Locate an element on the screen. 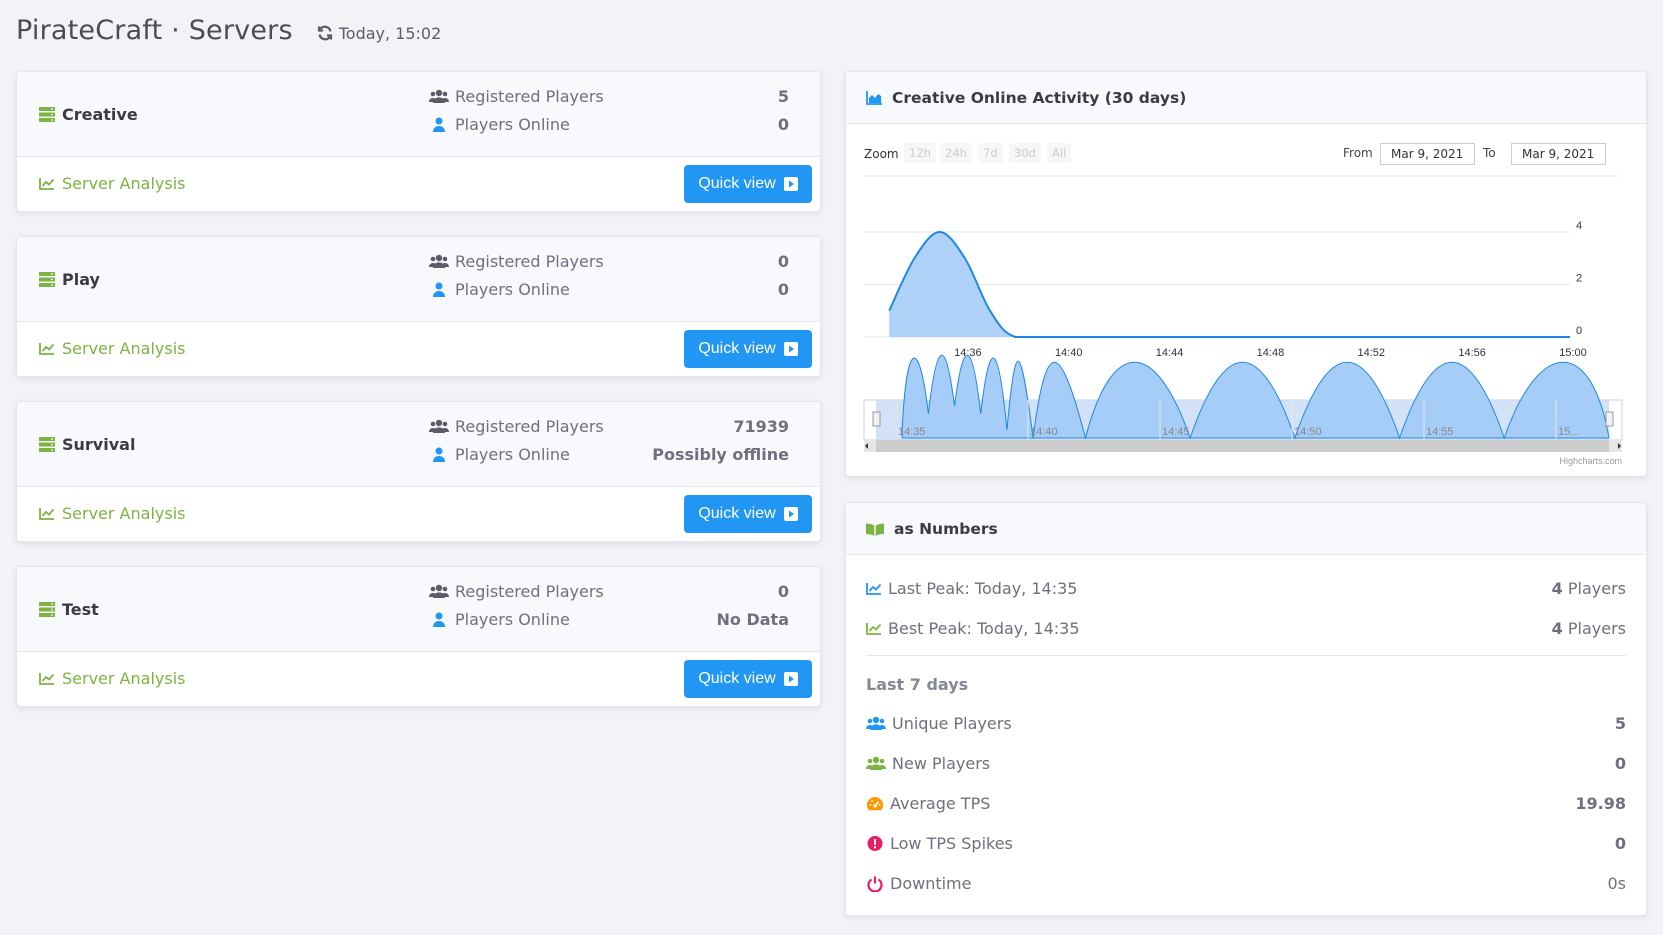 Image resolution: width=1663 pixels, height=935 pixels. x-tick-label-14:56: 14:56 is located at coordinates (1472, 353).